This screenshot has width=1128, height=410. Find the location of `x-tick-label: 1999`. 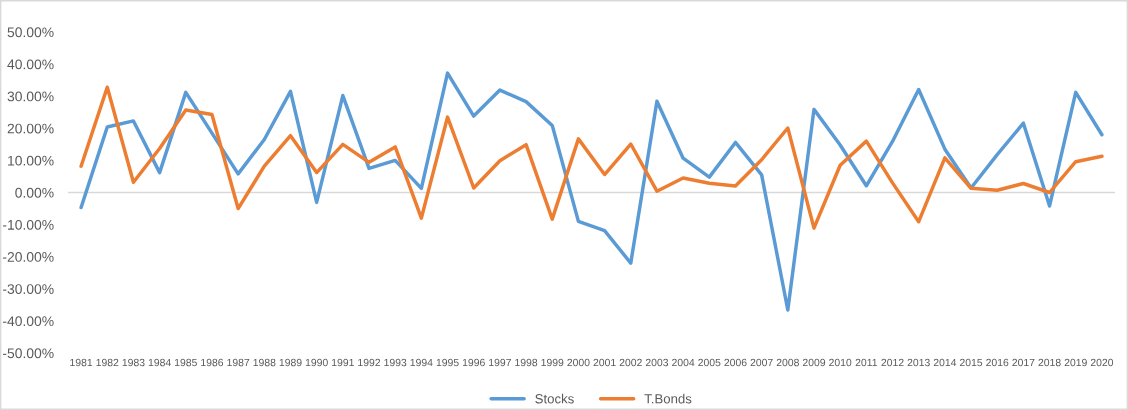

x-tick-label: 1999 is located at coordinates (552, 362).